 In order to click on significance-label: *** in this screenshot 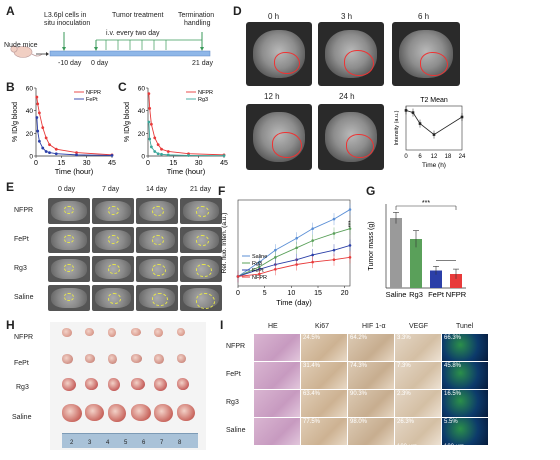, I will do `click(426, 203)`.